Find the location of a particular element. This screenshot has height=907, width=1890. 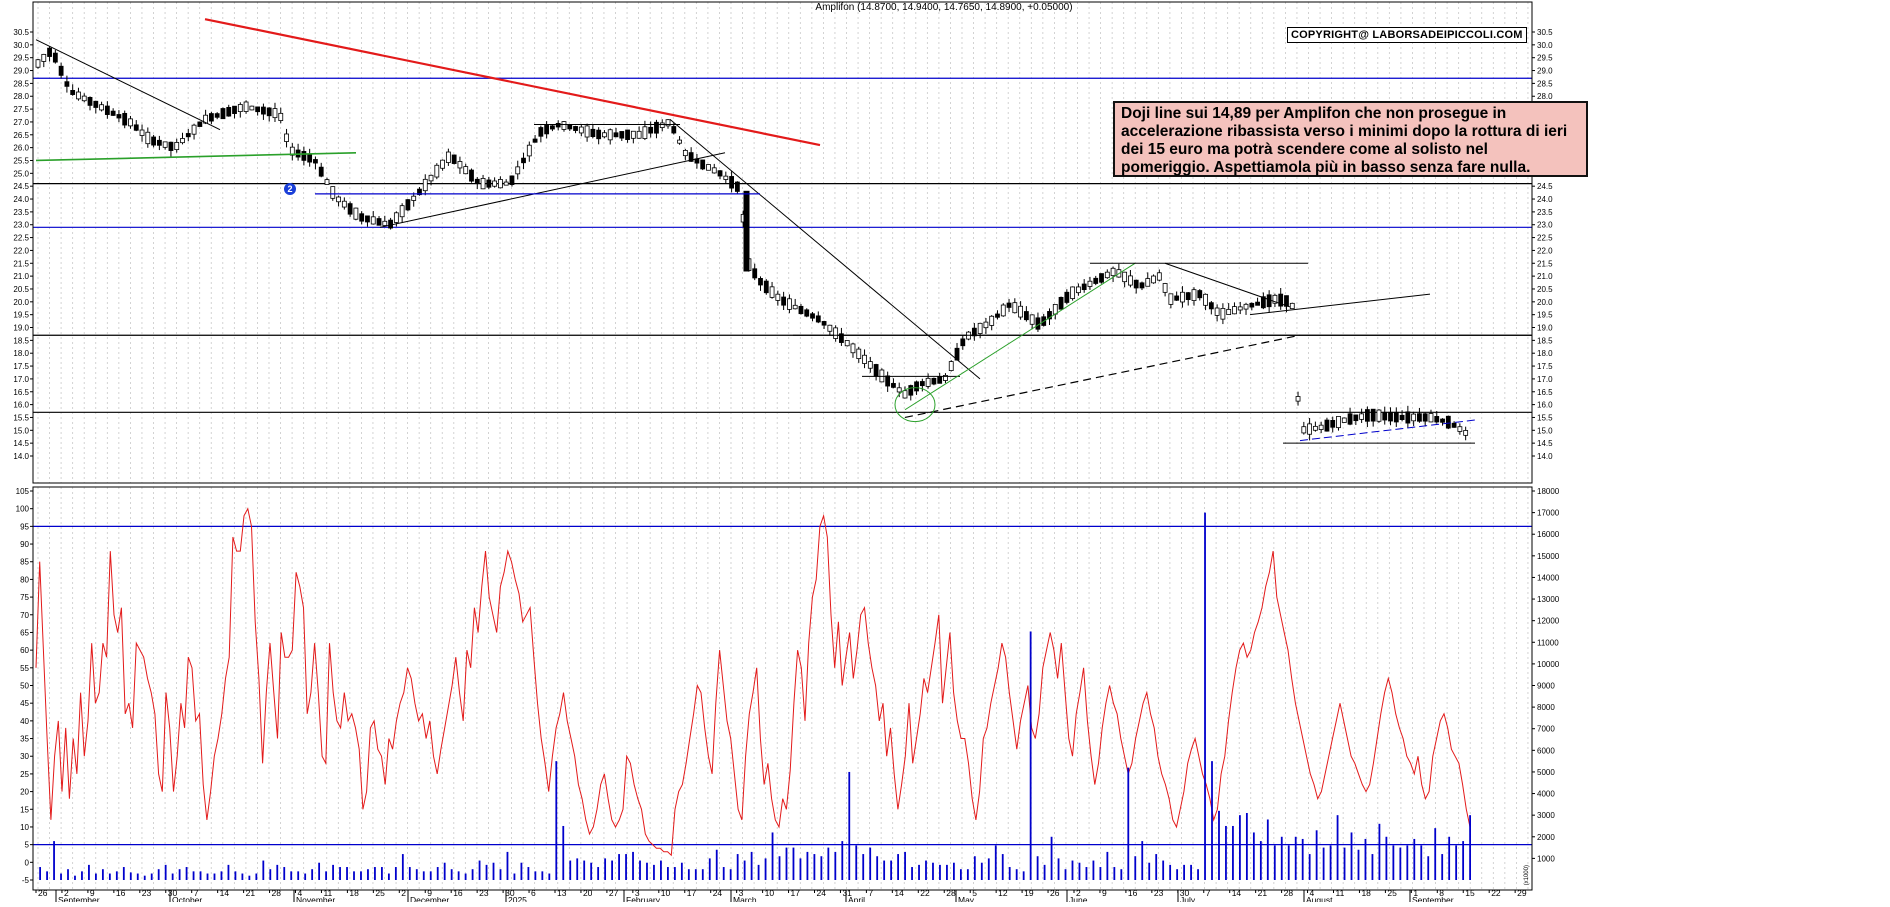

x-tick-month: June is located at coordinates (1078, 898).